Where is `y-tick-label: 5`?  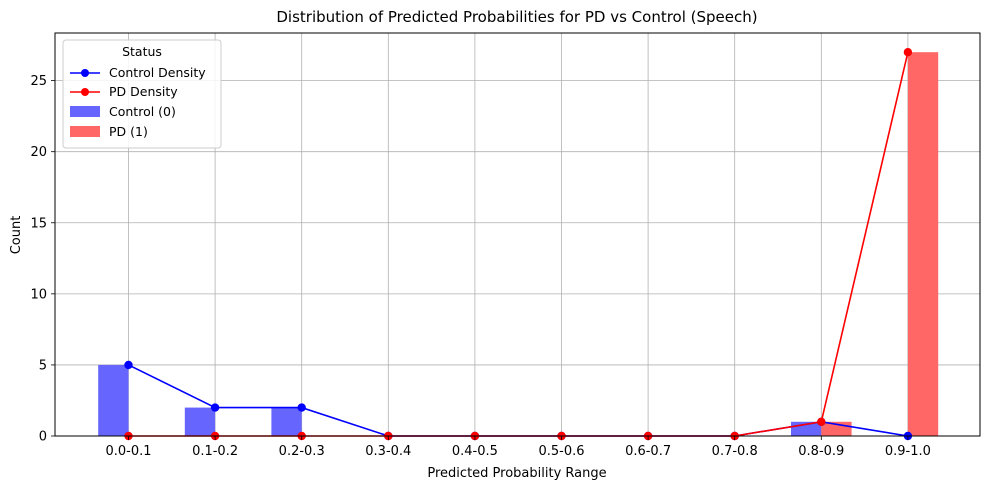 y-tick-label: 5 is located at coordinates (43, 365).